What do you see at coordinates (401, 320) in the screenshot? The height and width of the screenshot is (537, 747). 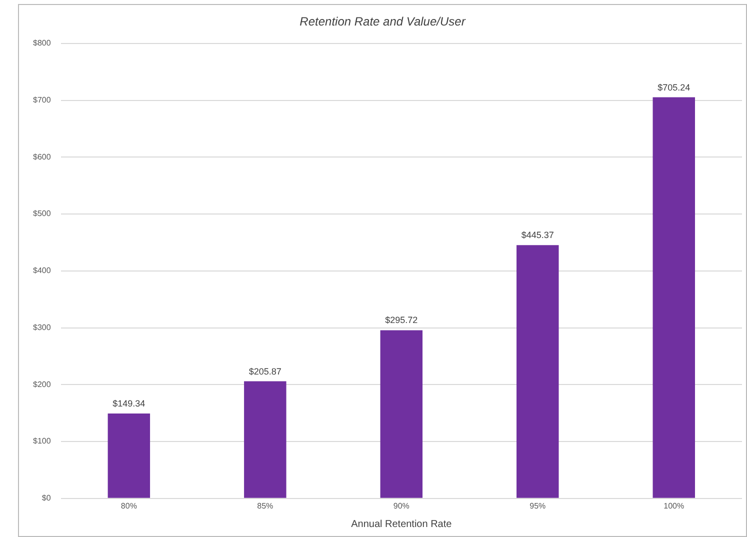 I see `data-label: $295.72` at bounding box center [401, 320].